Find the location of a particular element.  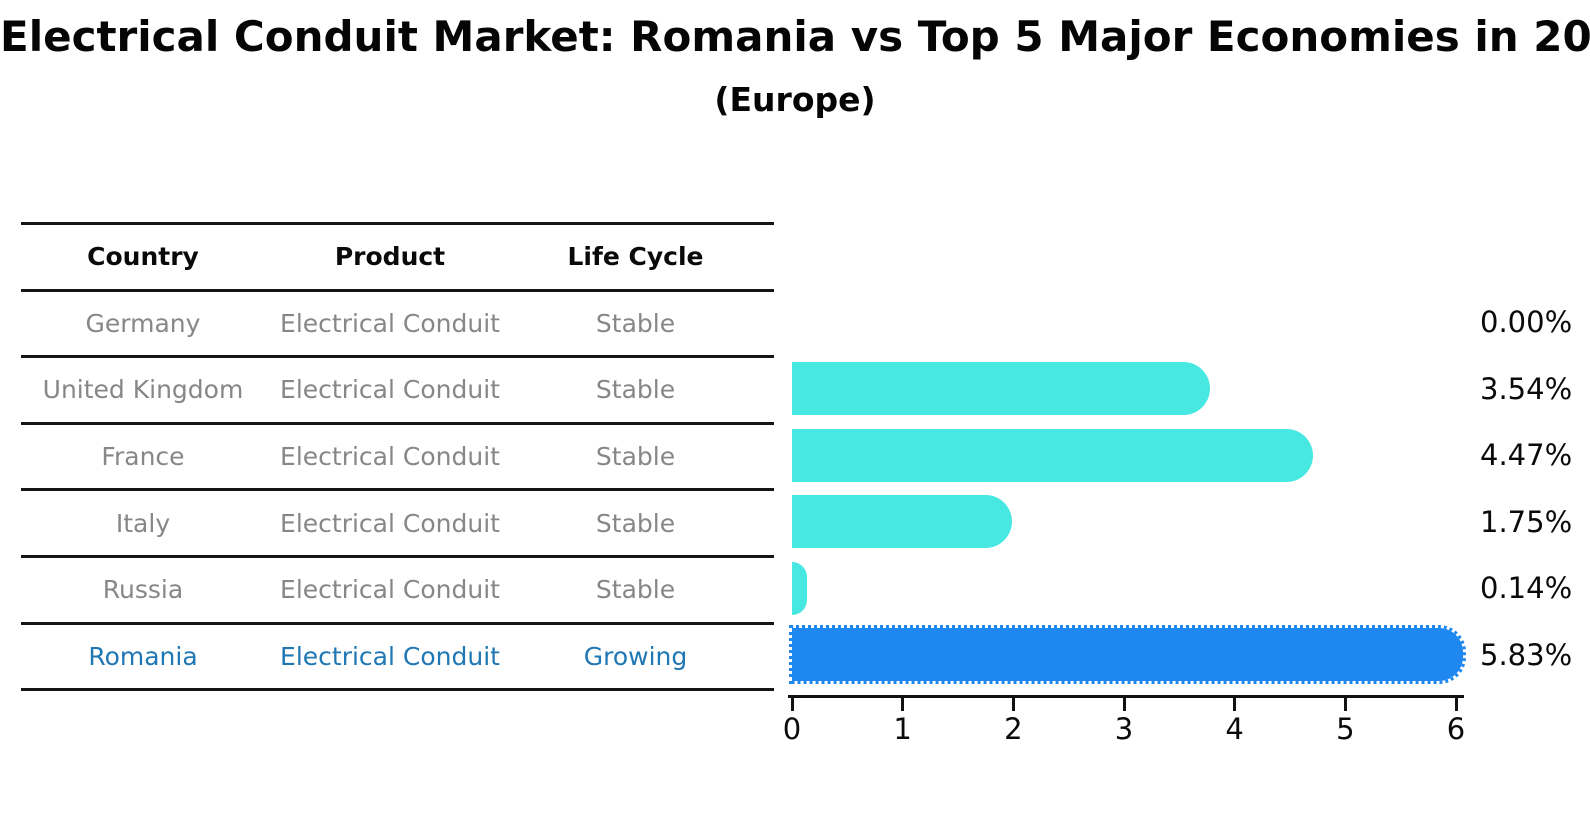

table-row-russia: Russia Electrical Conduit Stable is located at coordinates (397, 591).